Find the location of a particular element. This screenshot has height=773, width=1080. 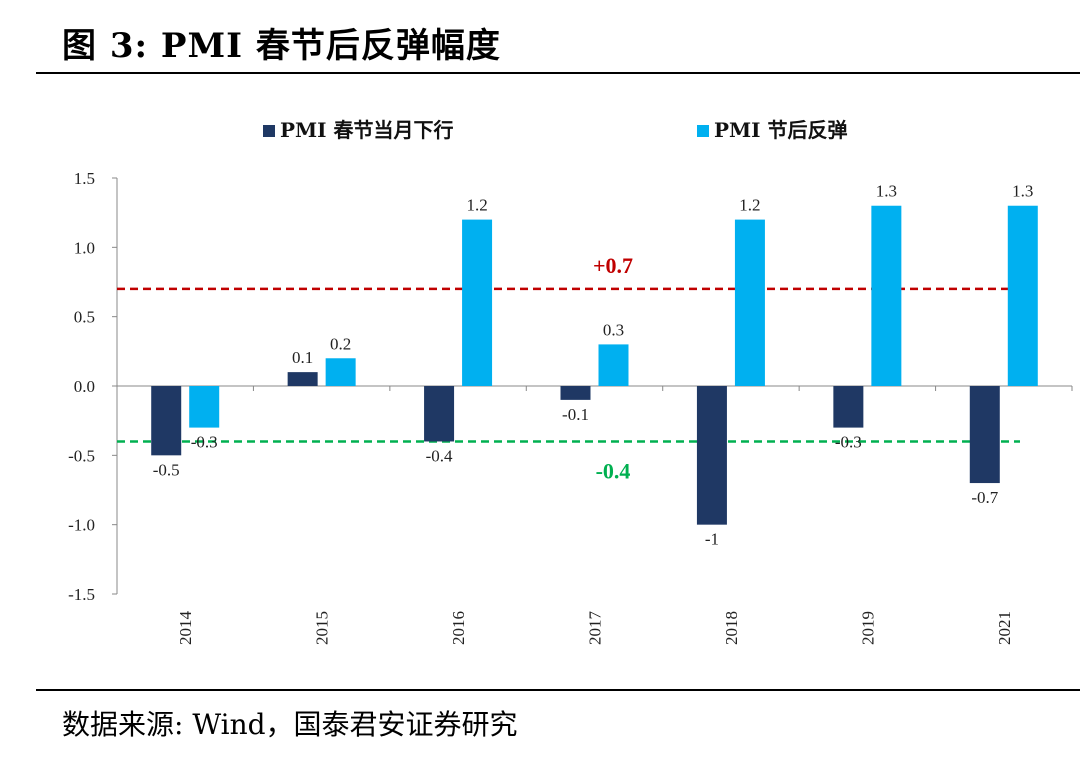

x-tick-label: 2018 is located at coordinates (731, 628).